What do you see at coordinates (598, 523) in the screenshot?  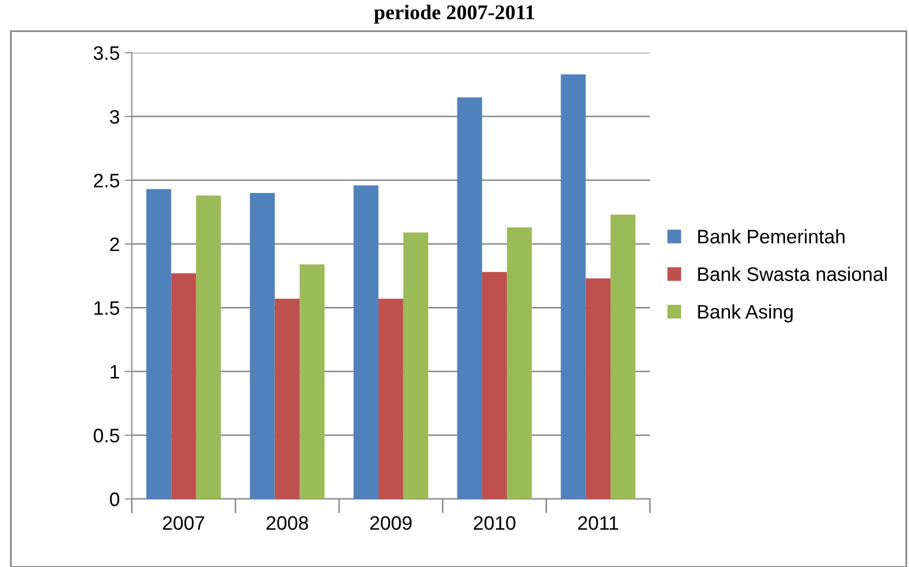 I see `x-tick-label: 2011` at bounding box center [598, 523].